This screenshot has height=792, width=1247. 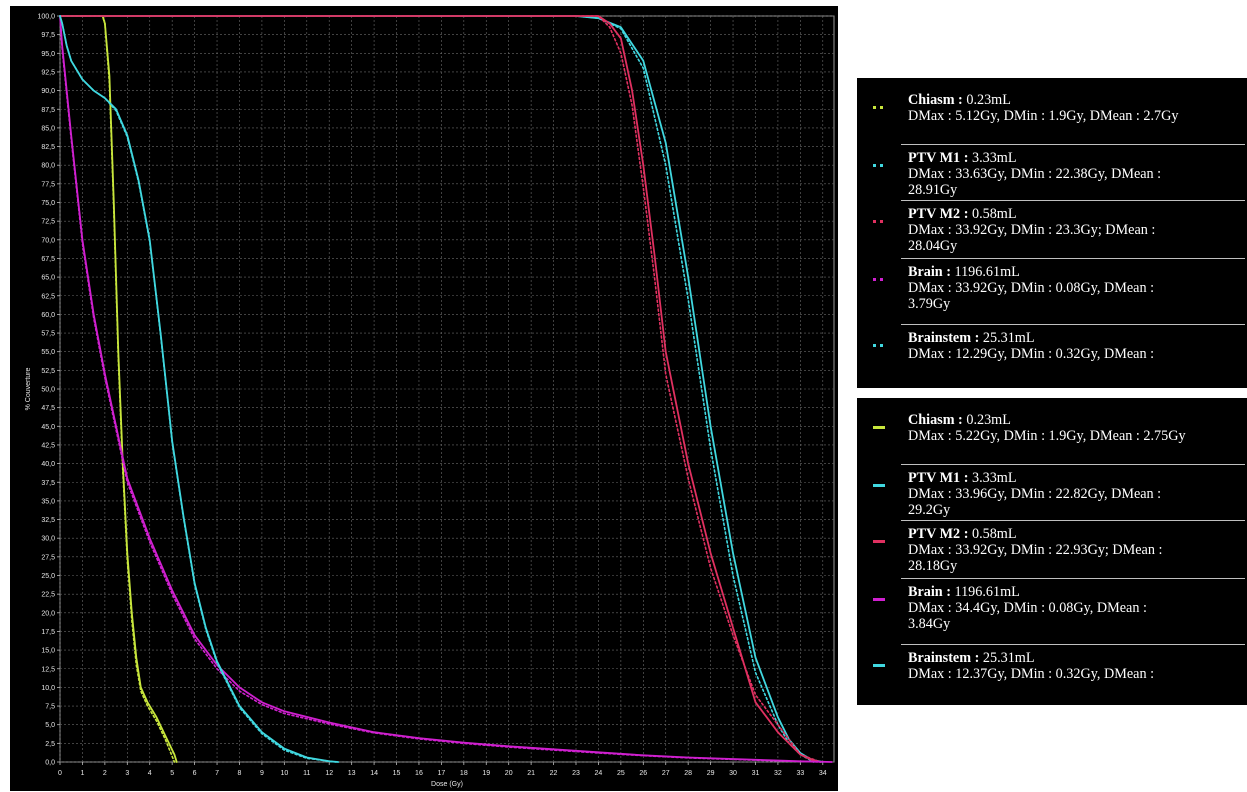 I want to click on y-tick-label: 87,5, so click(x=48, y=110).